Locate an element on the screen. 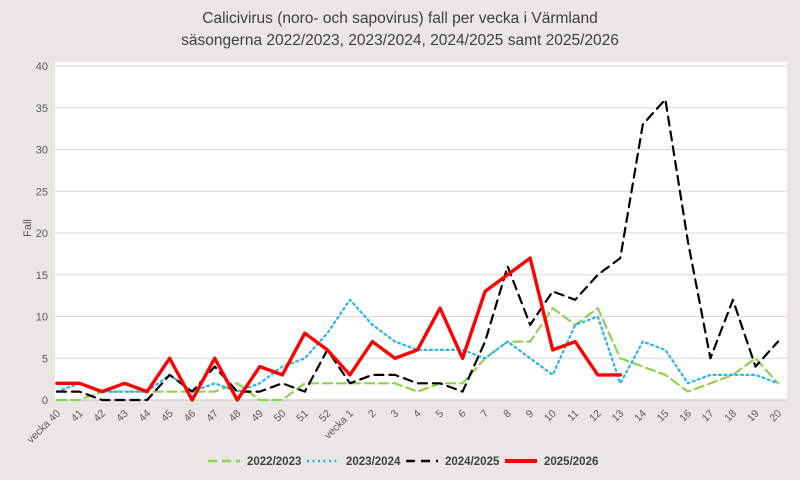  x-tick-label-5: 45 is located at coordinates (167, 416).